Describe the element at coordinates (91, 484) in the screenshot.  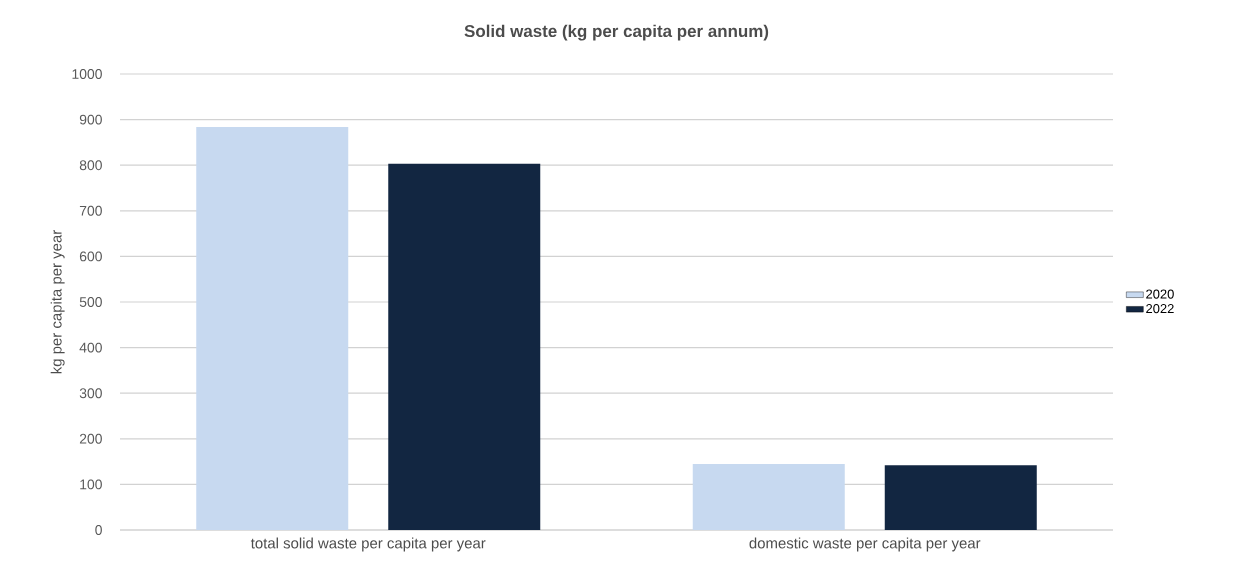
I see `y-tick-label: 100` at that location.